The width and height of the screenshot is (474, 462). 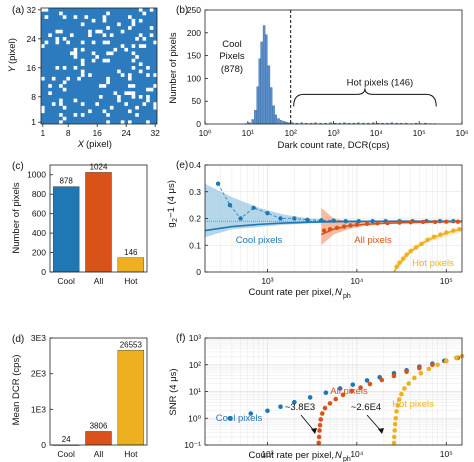 What do you see at coordinates (192, 445) in the screenshot?
I see `y-tick-label: 10⁻¹` at bounding box center [192, 445].